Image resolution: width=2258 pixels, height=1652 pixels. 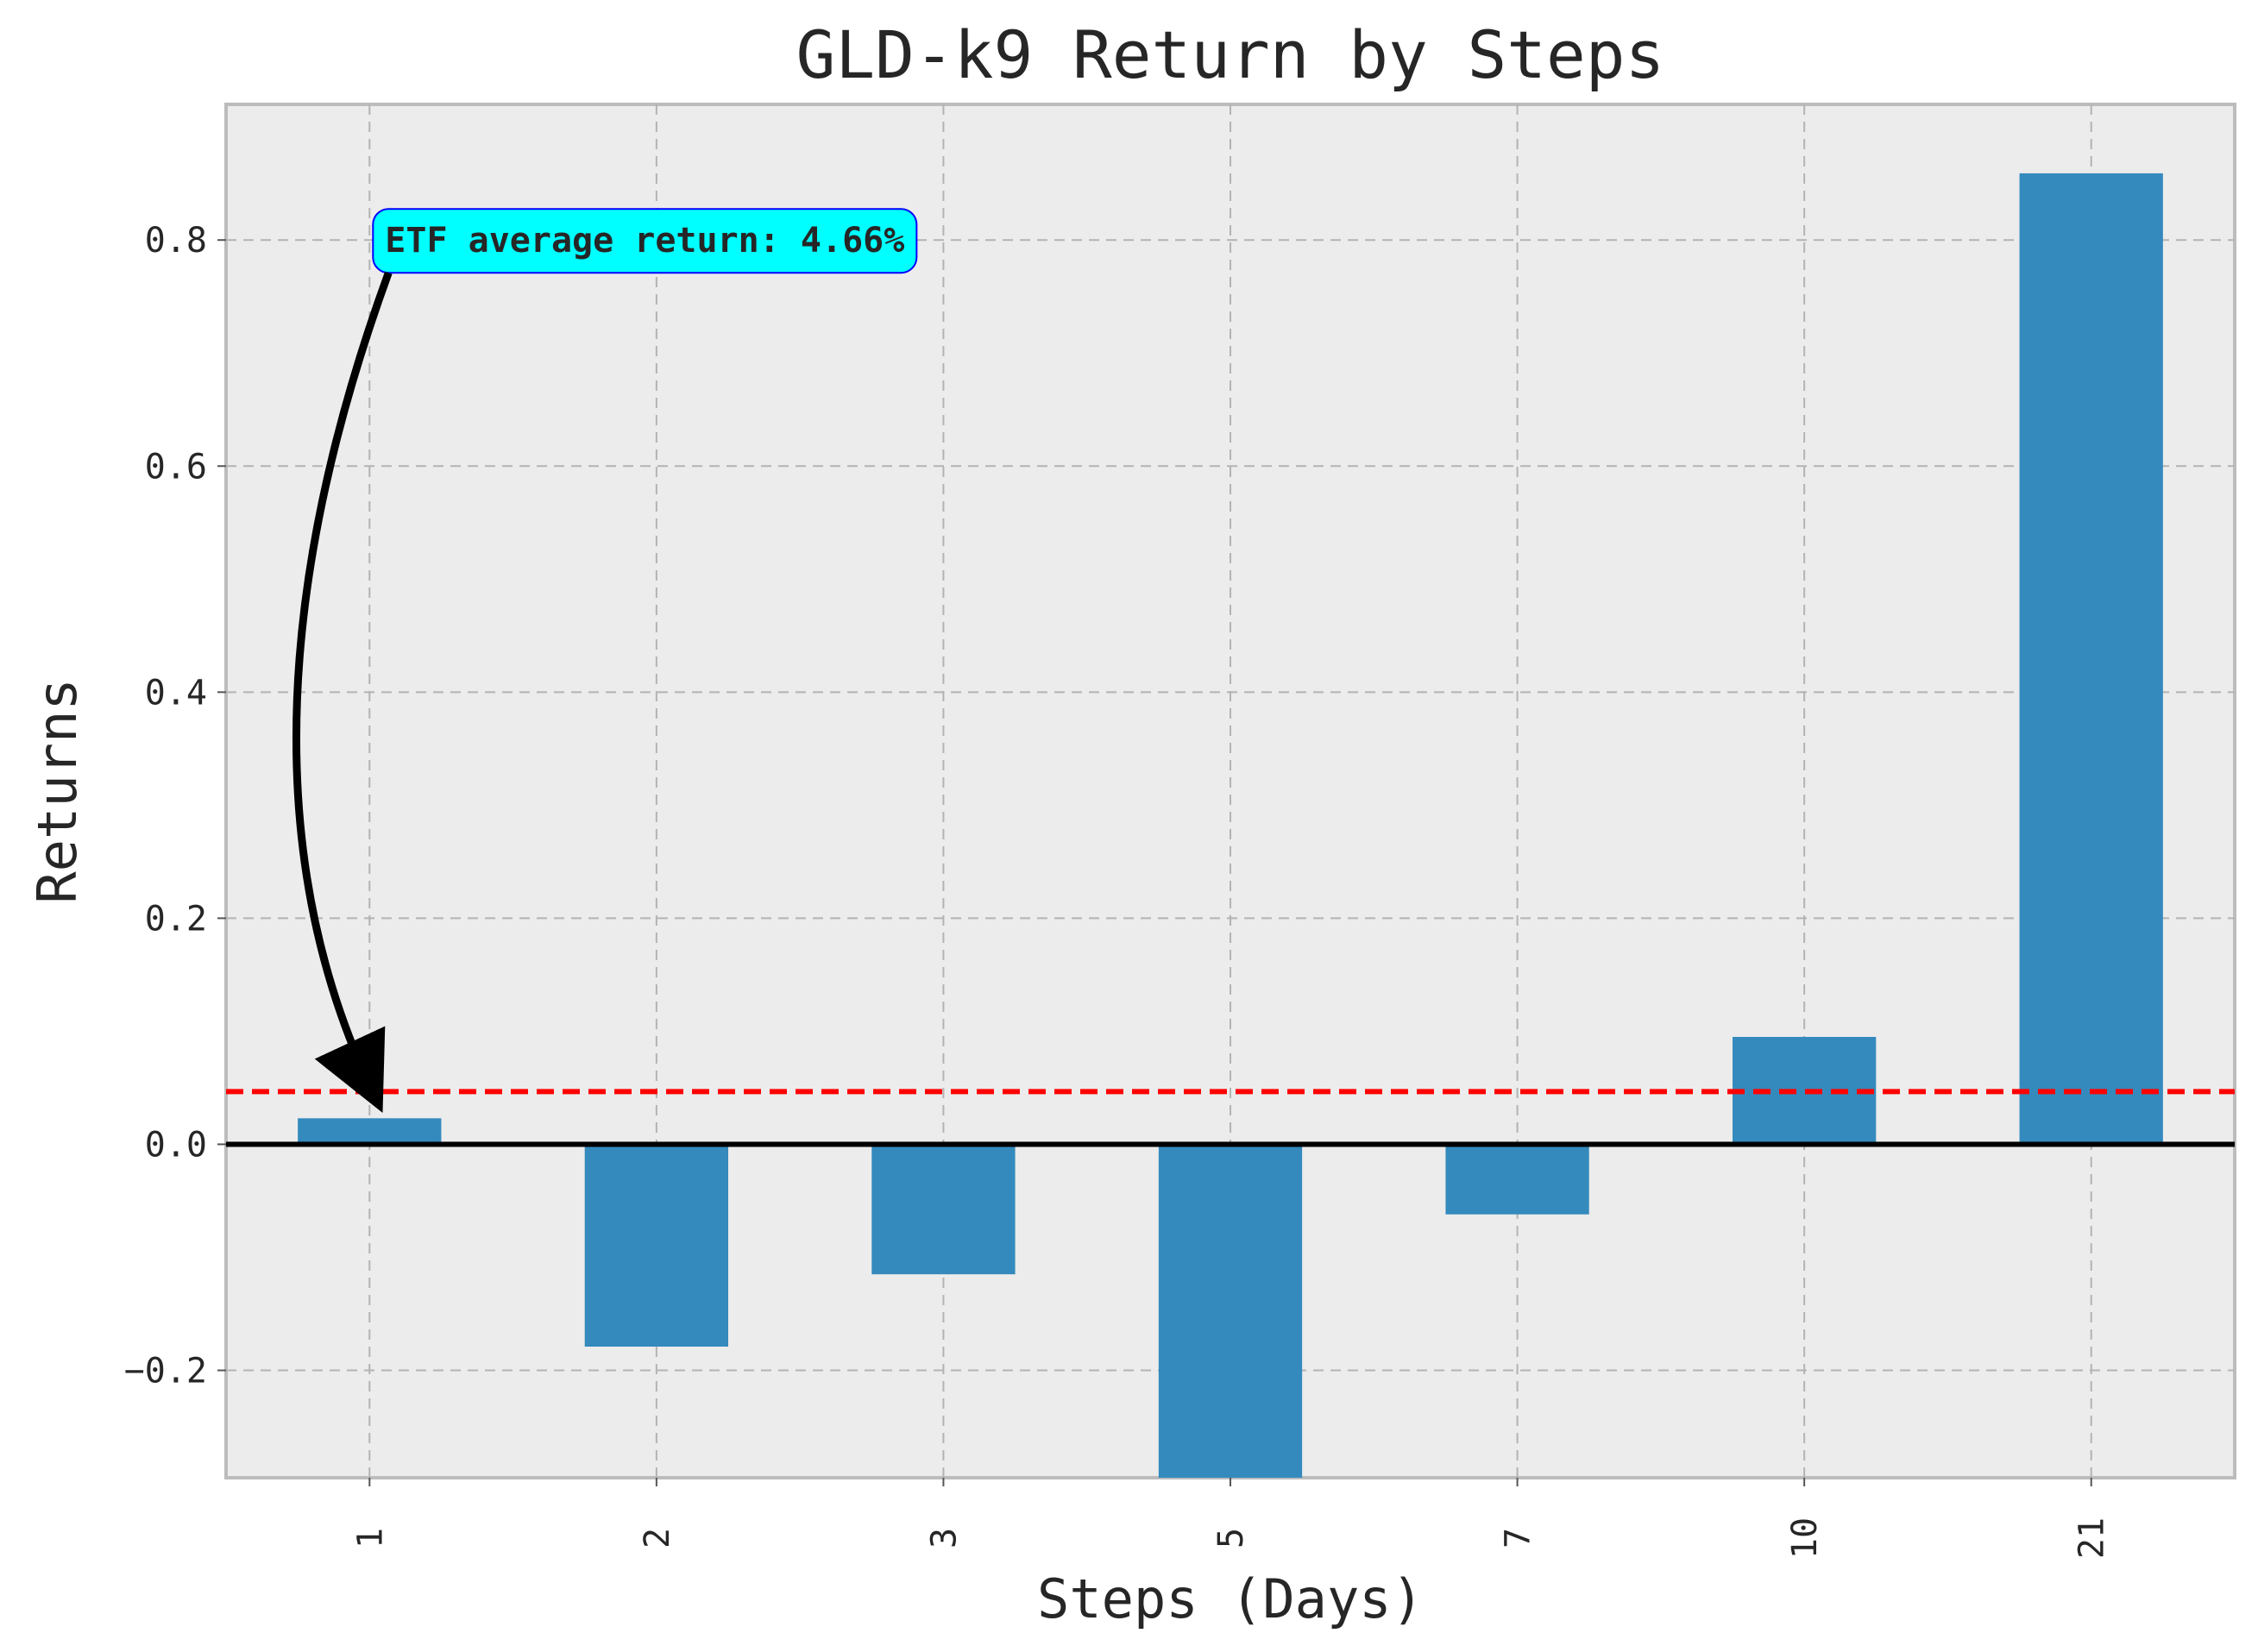 I want to click on y-tick-label: 0.0, so click(x=176, y=1145).